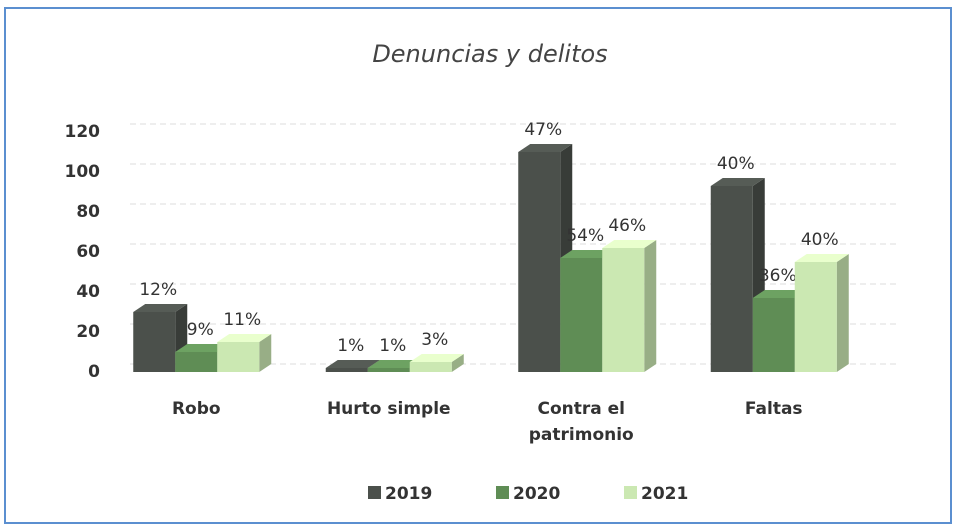 This screenshot has width=956, height=527. Describe the element at coordinates (778, 276) in the screenshot. I see `data-label: 36%` at that location.